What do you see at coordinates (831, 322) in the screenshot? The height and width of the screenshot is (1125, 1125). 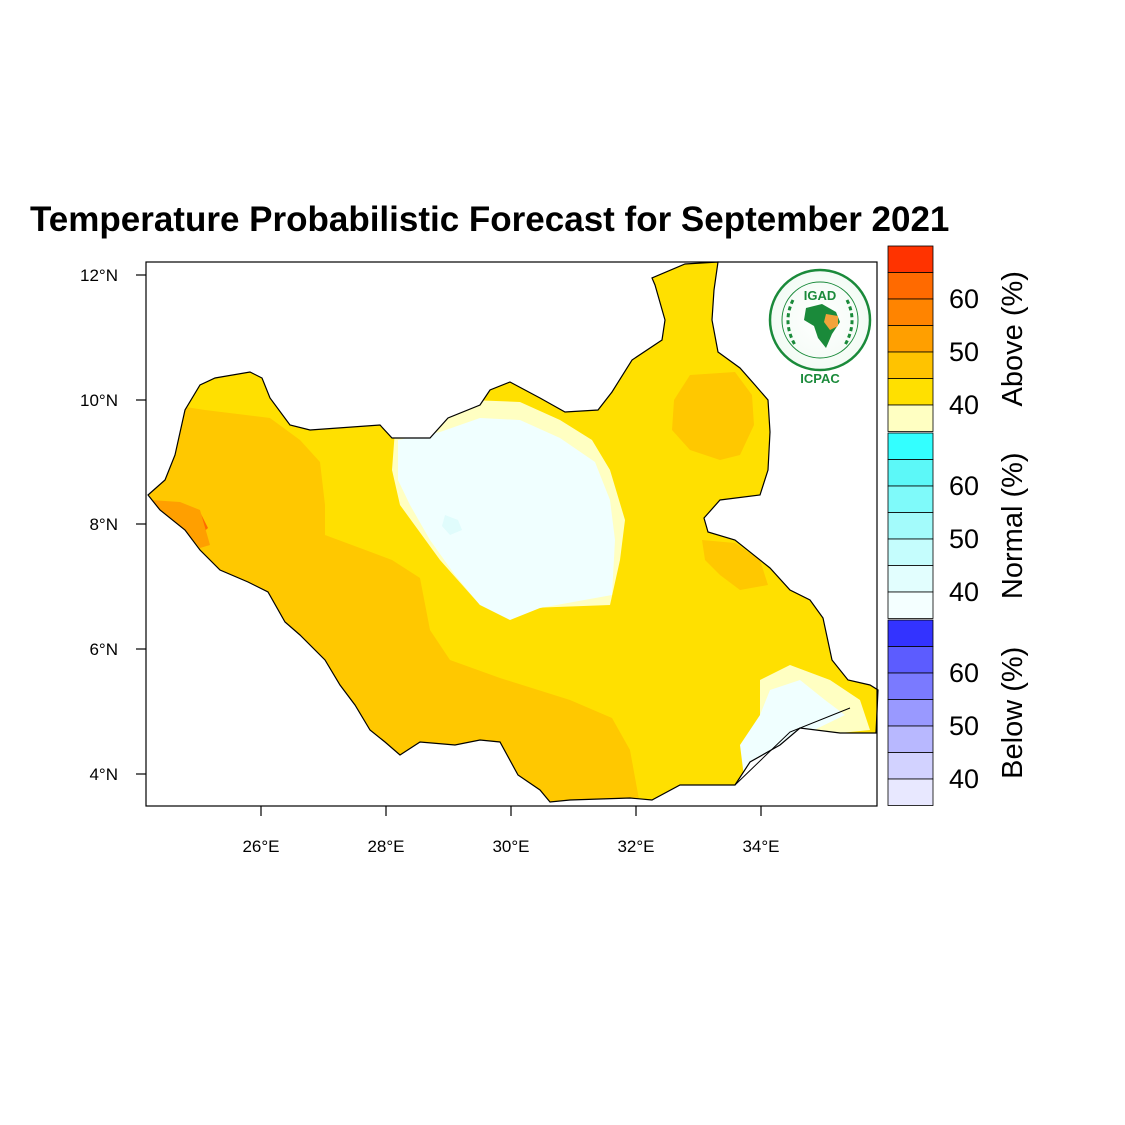 I see `logo-horn-highlight` at bounding box center [831, 322].